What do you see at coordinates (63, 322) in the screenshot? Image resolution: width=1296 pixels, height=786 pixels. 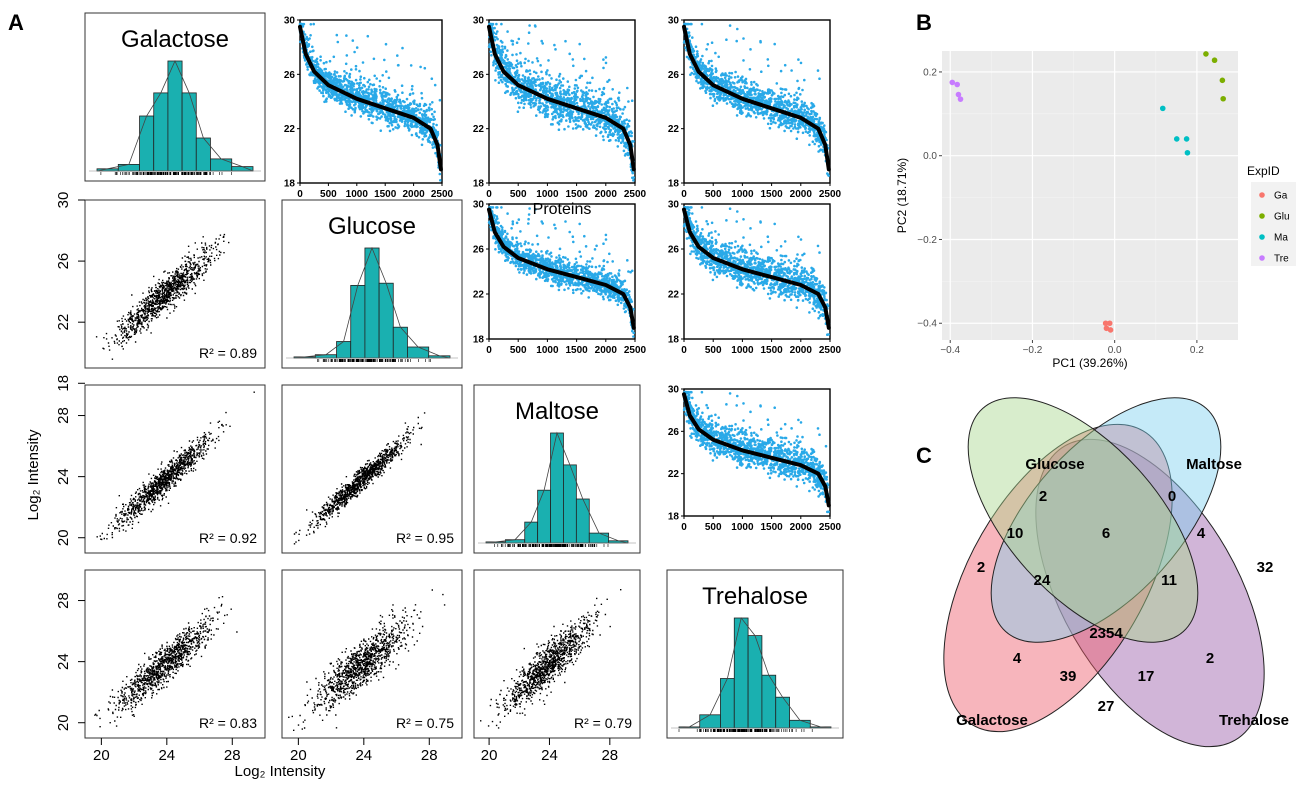 I see `left-axis-tick-label: 22` at bounding box center [63, 322].